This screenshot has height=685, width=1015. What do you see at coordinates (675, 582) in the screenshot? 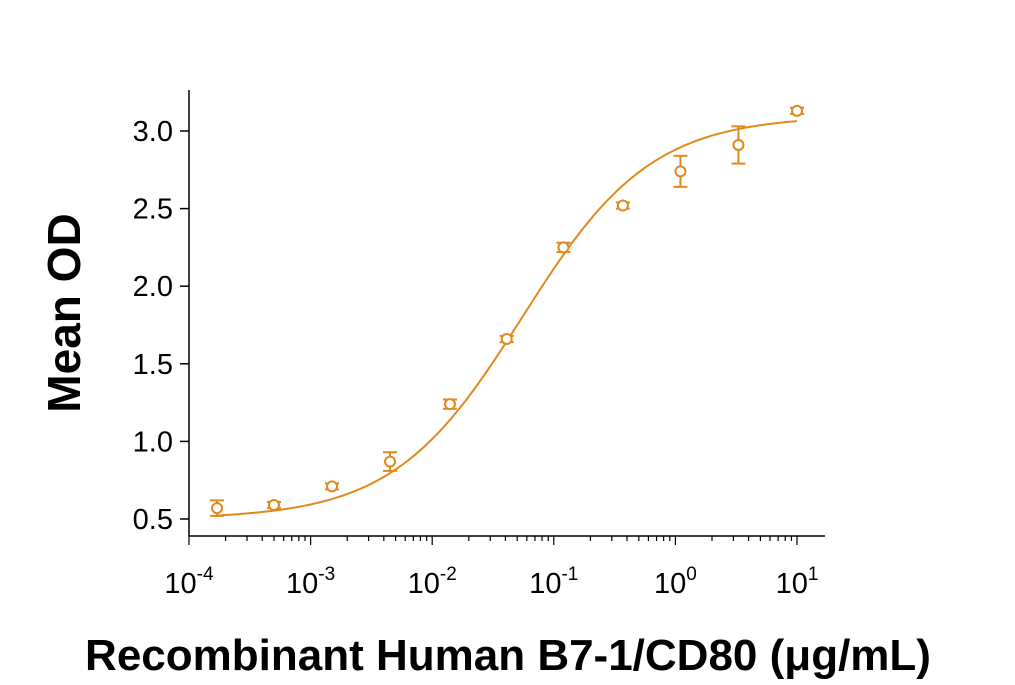
I see `x-tick-label: 10⁰` at bounding box center [675, 582].